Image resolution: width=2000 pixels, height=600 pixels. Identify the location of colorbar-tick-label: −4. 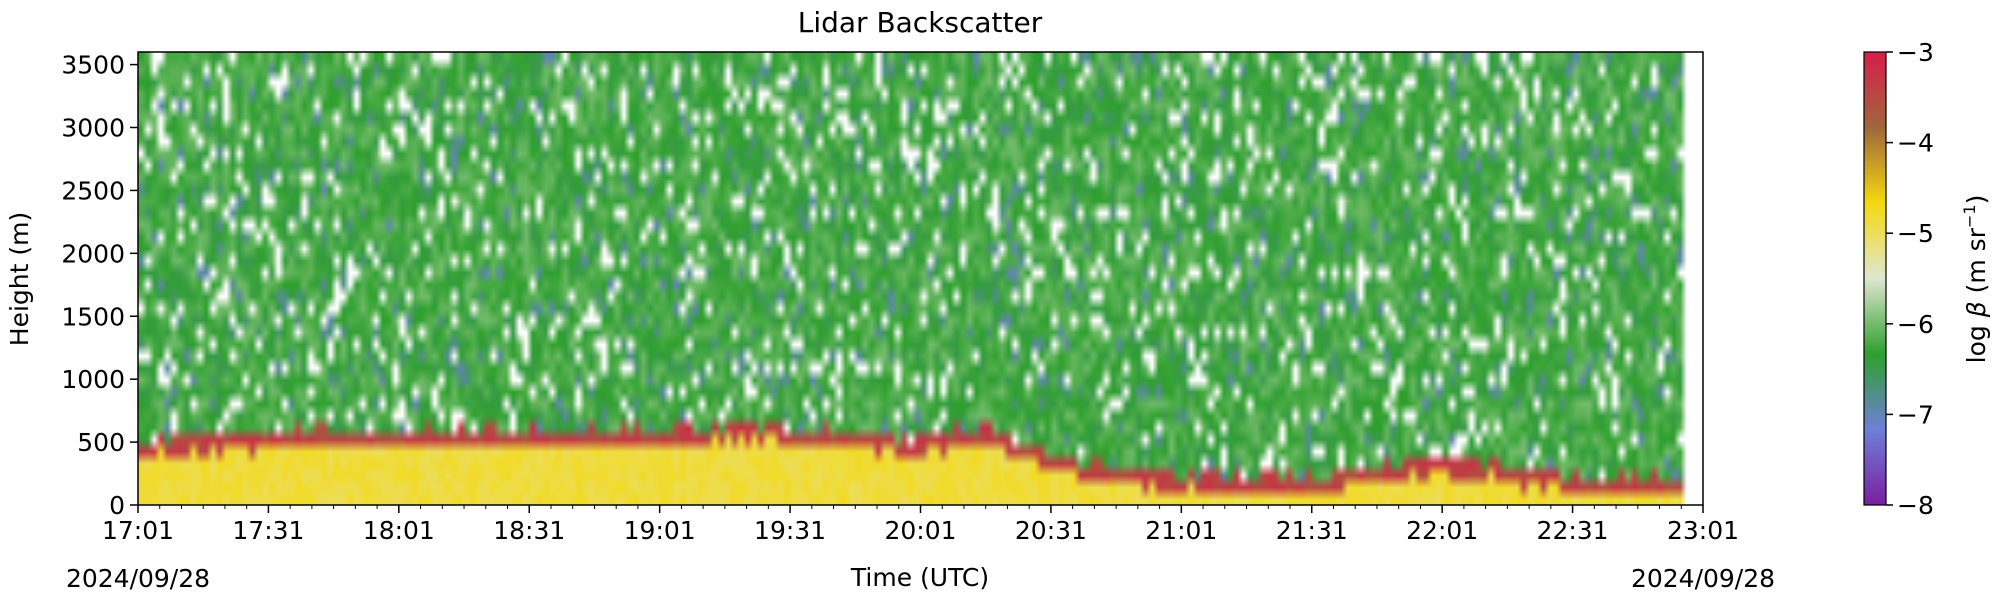
(1915, 143).